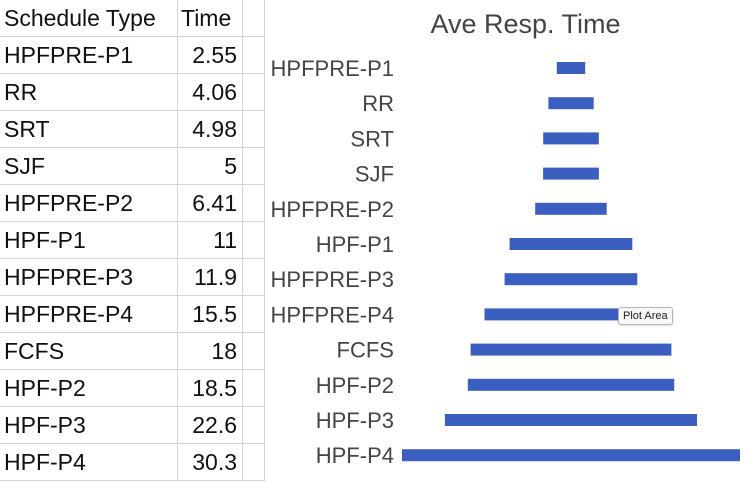  I want to click on table-row: HPFPRE-P1 2.55, so click(132, 55).